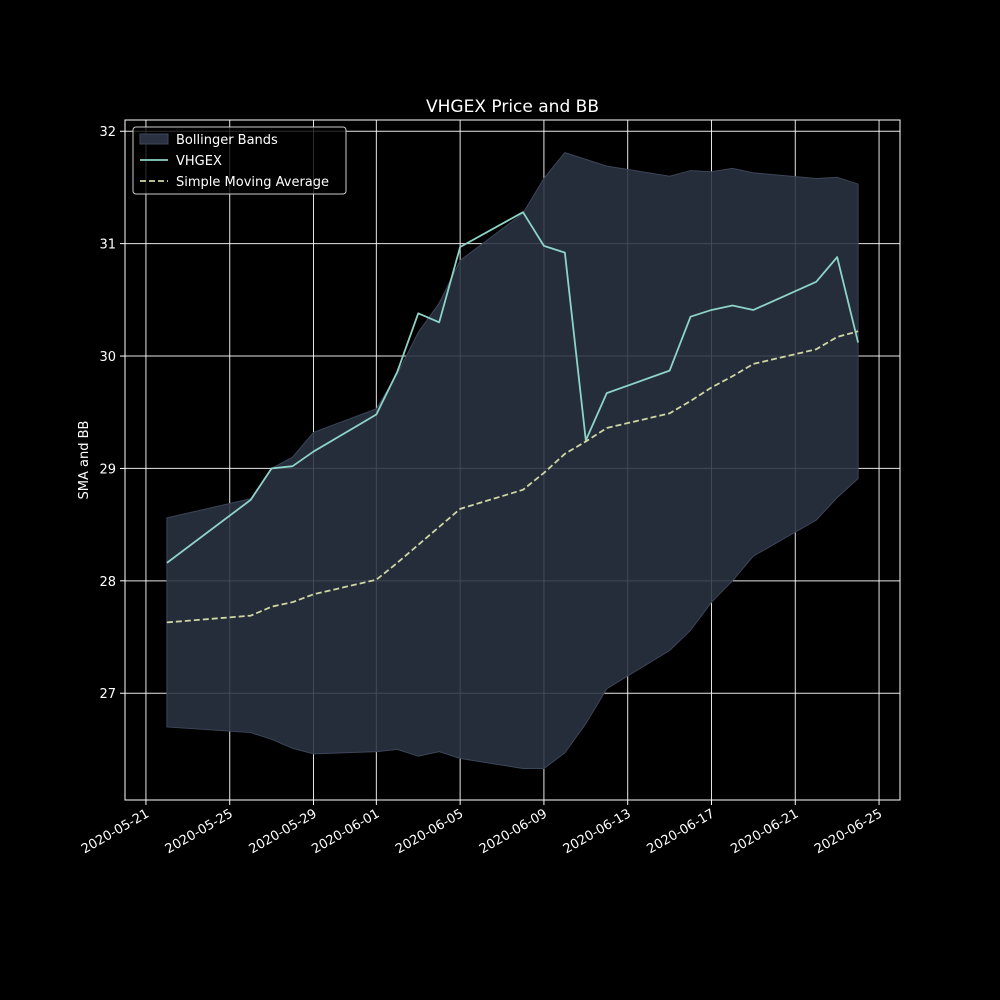 The height and width of the screenshot is (1000, 1000). I want to click on y-tick-label: 27, so click(107, 694).